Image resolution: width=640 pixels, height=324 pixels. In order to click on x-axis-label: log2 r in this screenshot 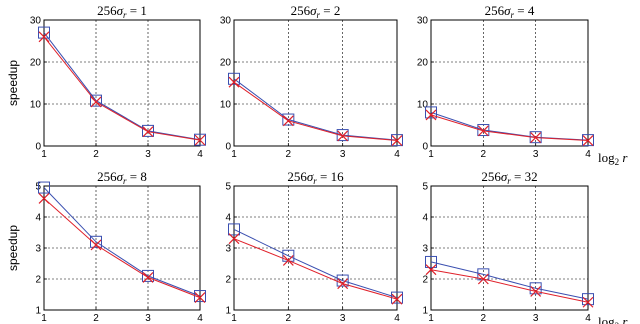, I will do `click(613, 158)`.